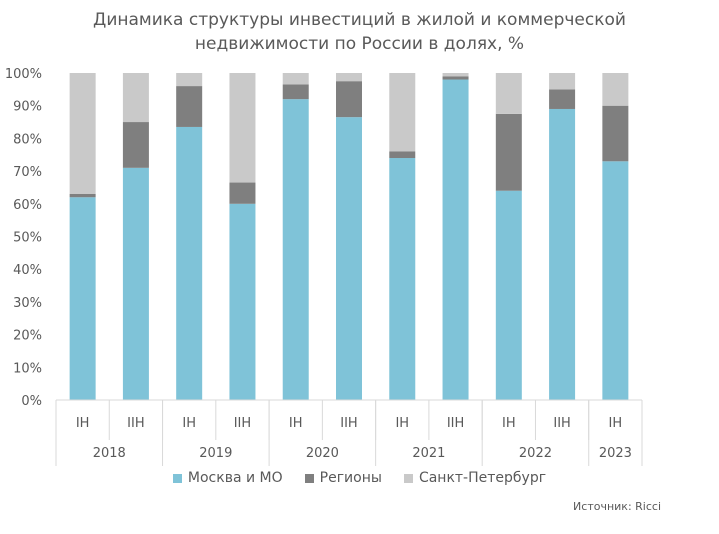  What do you see at coordinates (27, 205) in the screenshot?
I see `y-tick-label: 60%` at bounding box center [27, 205].